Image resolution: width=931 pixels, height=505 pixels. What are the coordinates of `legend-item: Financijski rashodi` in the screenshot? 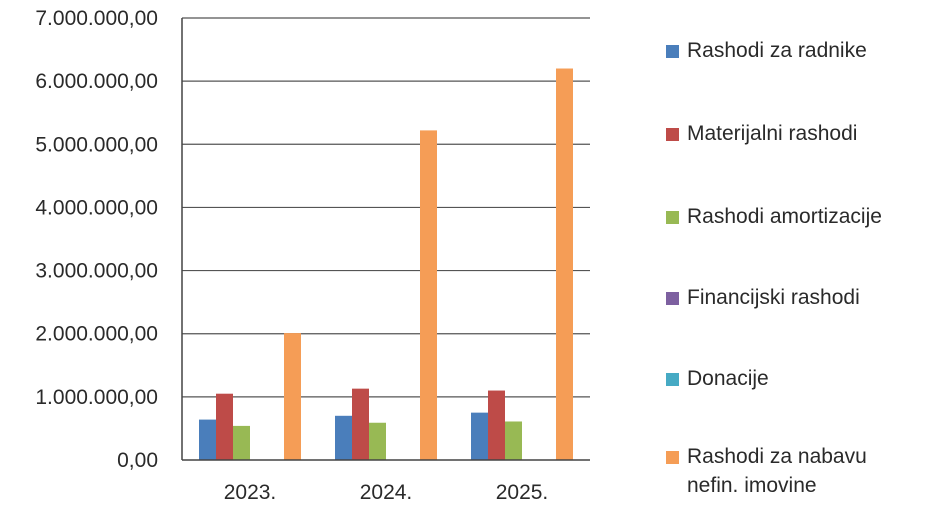 It's located at (763, 297).